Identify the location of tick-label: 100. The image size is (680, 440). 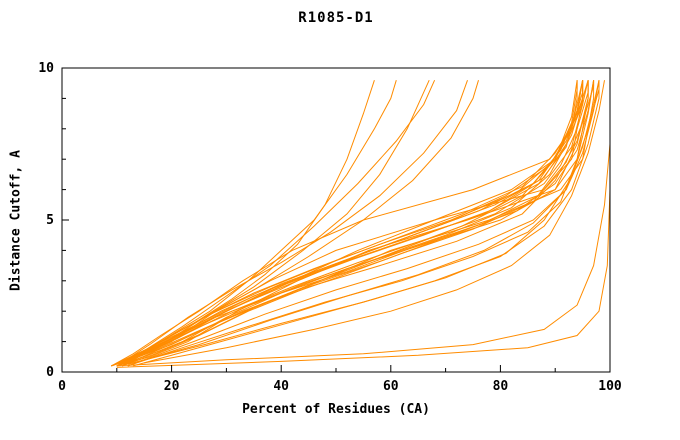
(610, 386).